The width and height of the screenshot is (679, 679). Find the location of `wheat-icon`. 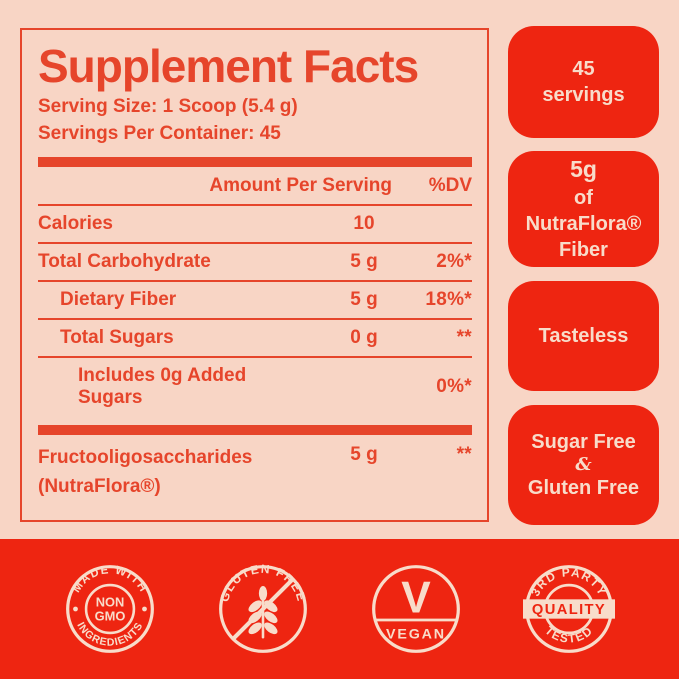

wheat-icon is located at coordinates (263, 612).